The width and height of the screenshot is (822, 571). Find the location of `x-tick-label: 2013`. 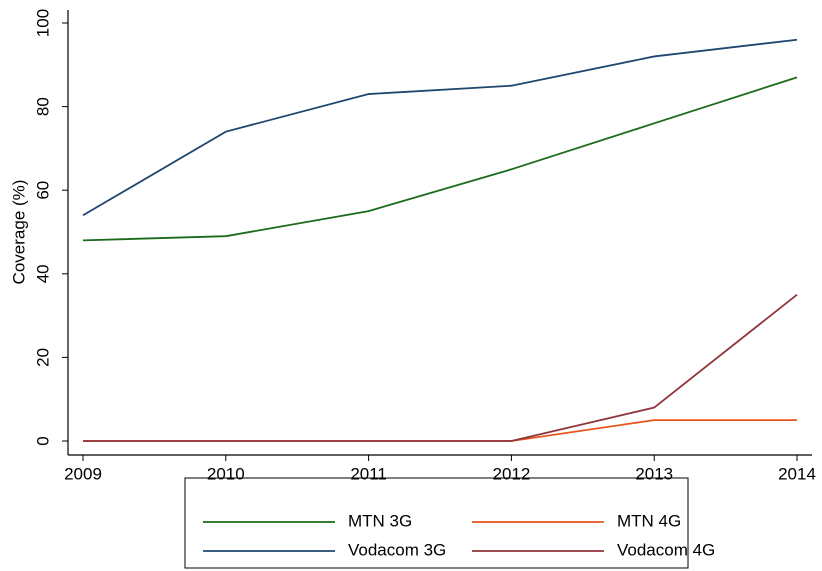

x-tick-label: 2013 is located at coordinates (654, 473).